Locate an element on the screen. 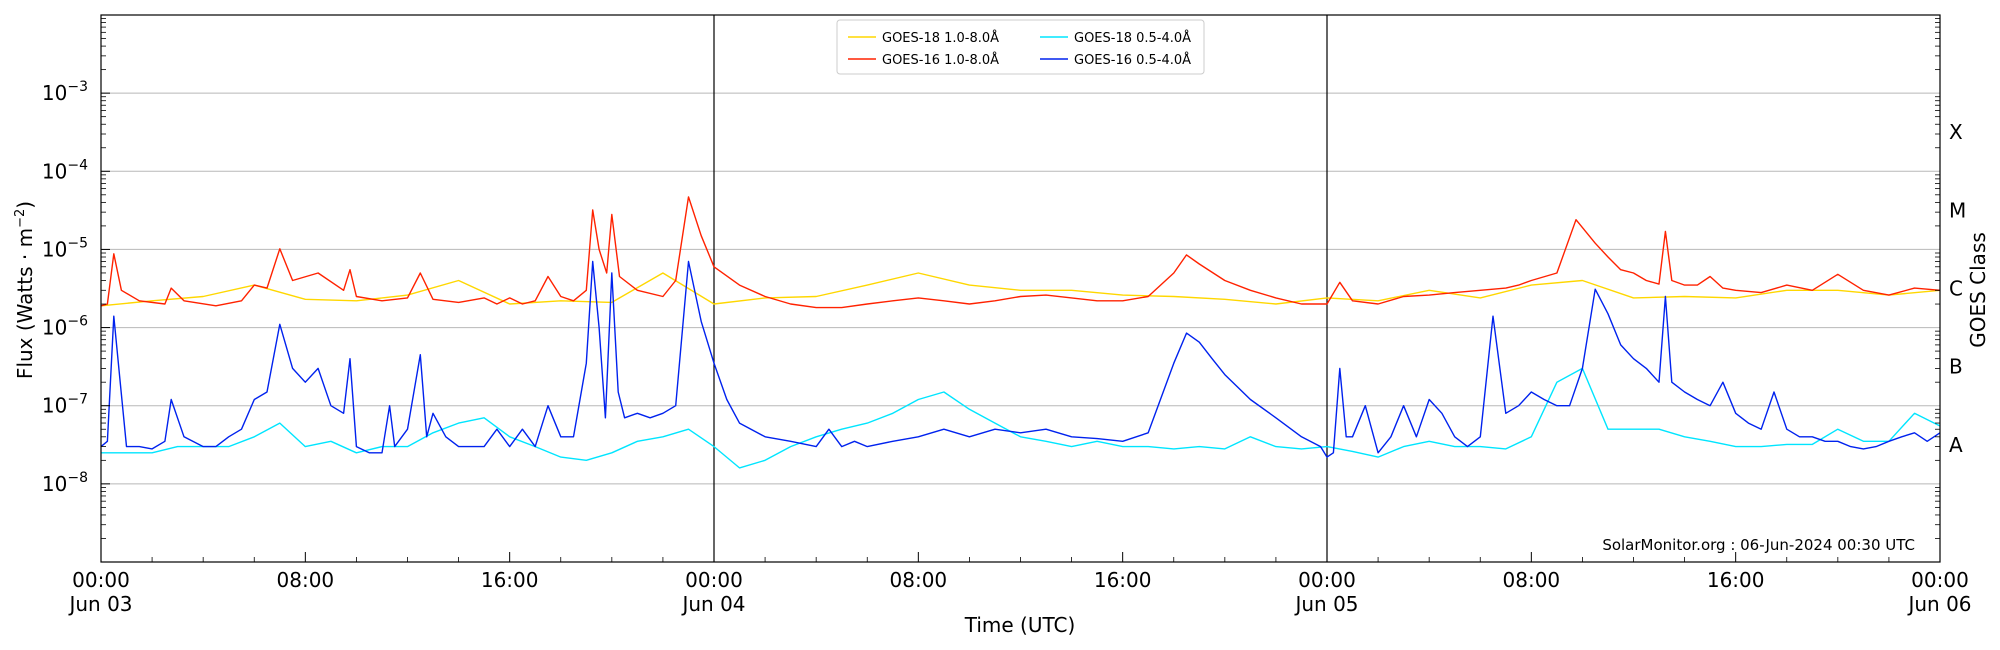  y-tick-label: 10⁻⁷ is located at coordinates (65, 405).